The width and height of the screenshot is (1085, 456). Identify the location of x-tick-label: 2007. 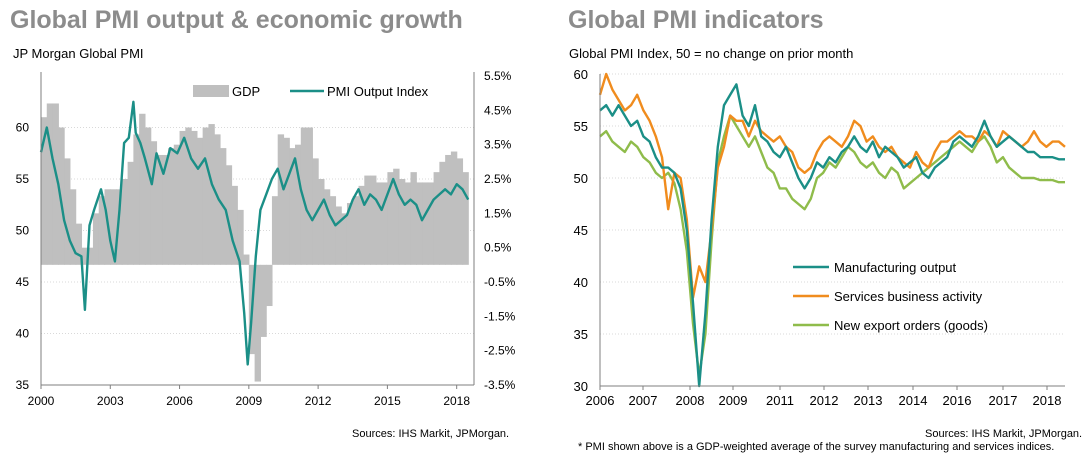
(643, 400).